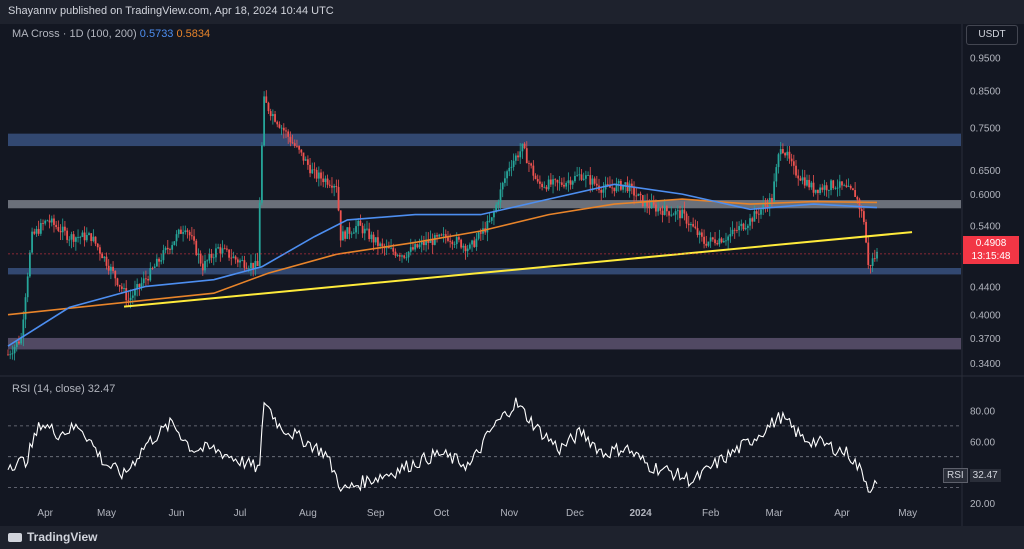 The height and width of the screenshot is (549, 1024). Describe the element at coordinates (64, 389) in the screenshot. I see `rsi-legend: RSI (14, close) 32.47` at that location.